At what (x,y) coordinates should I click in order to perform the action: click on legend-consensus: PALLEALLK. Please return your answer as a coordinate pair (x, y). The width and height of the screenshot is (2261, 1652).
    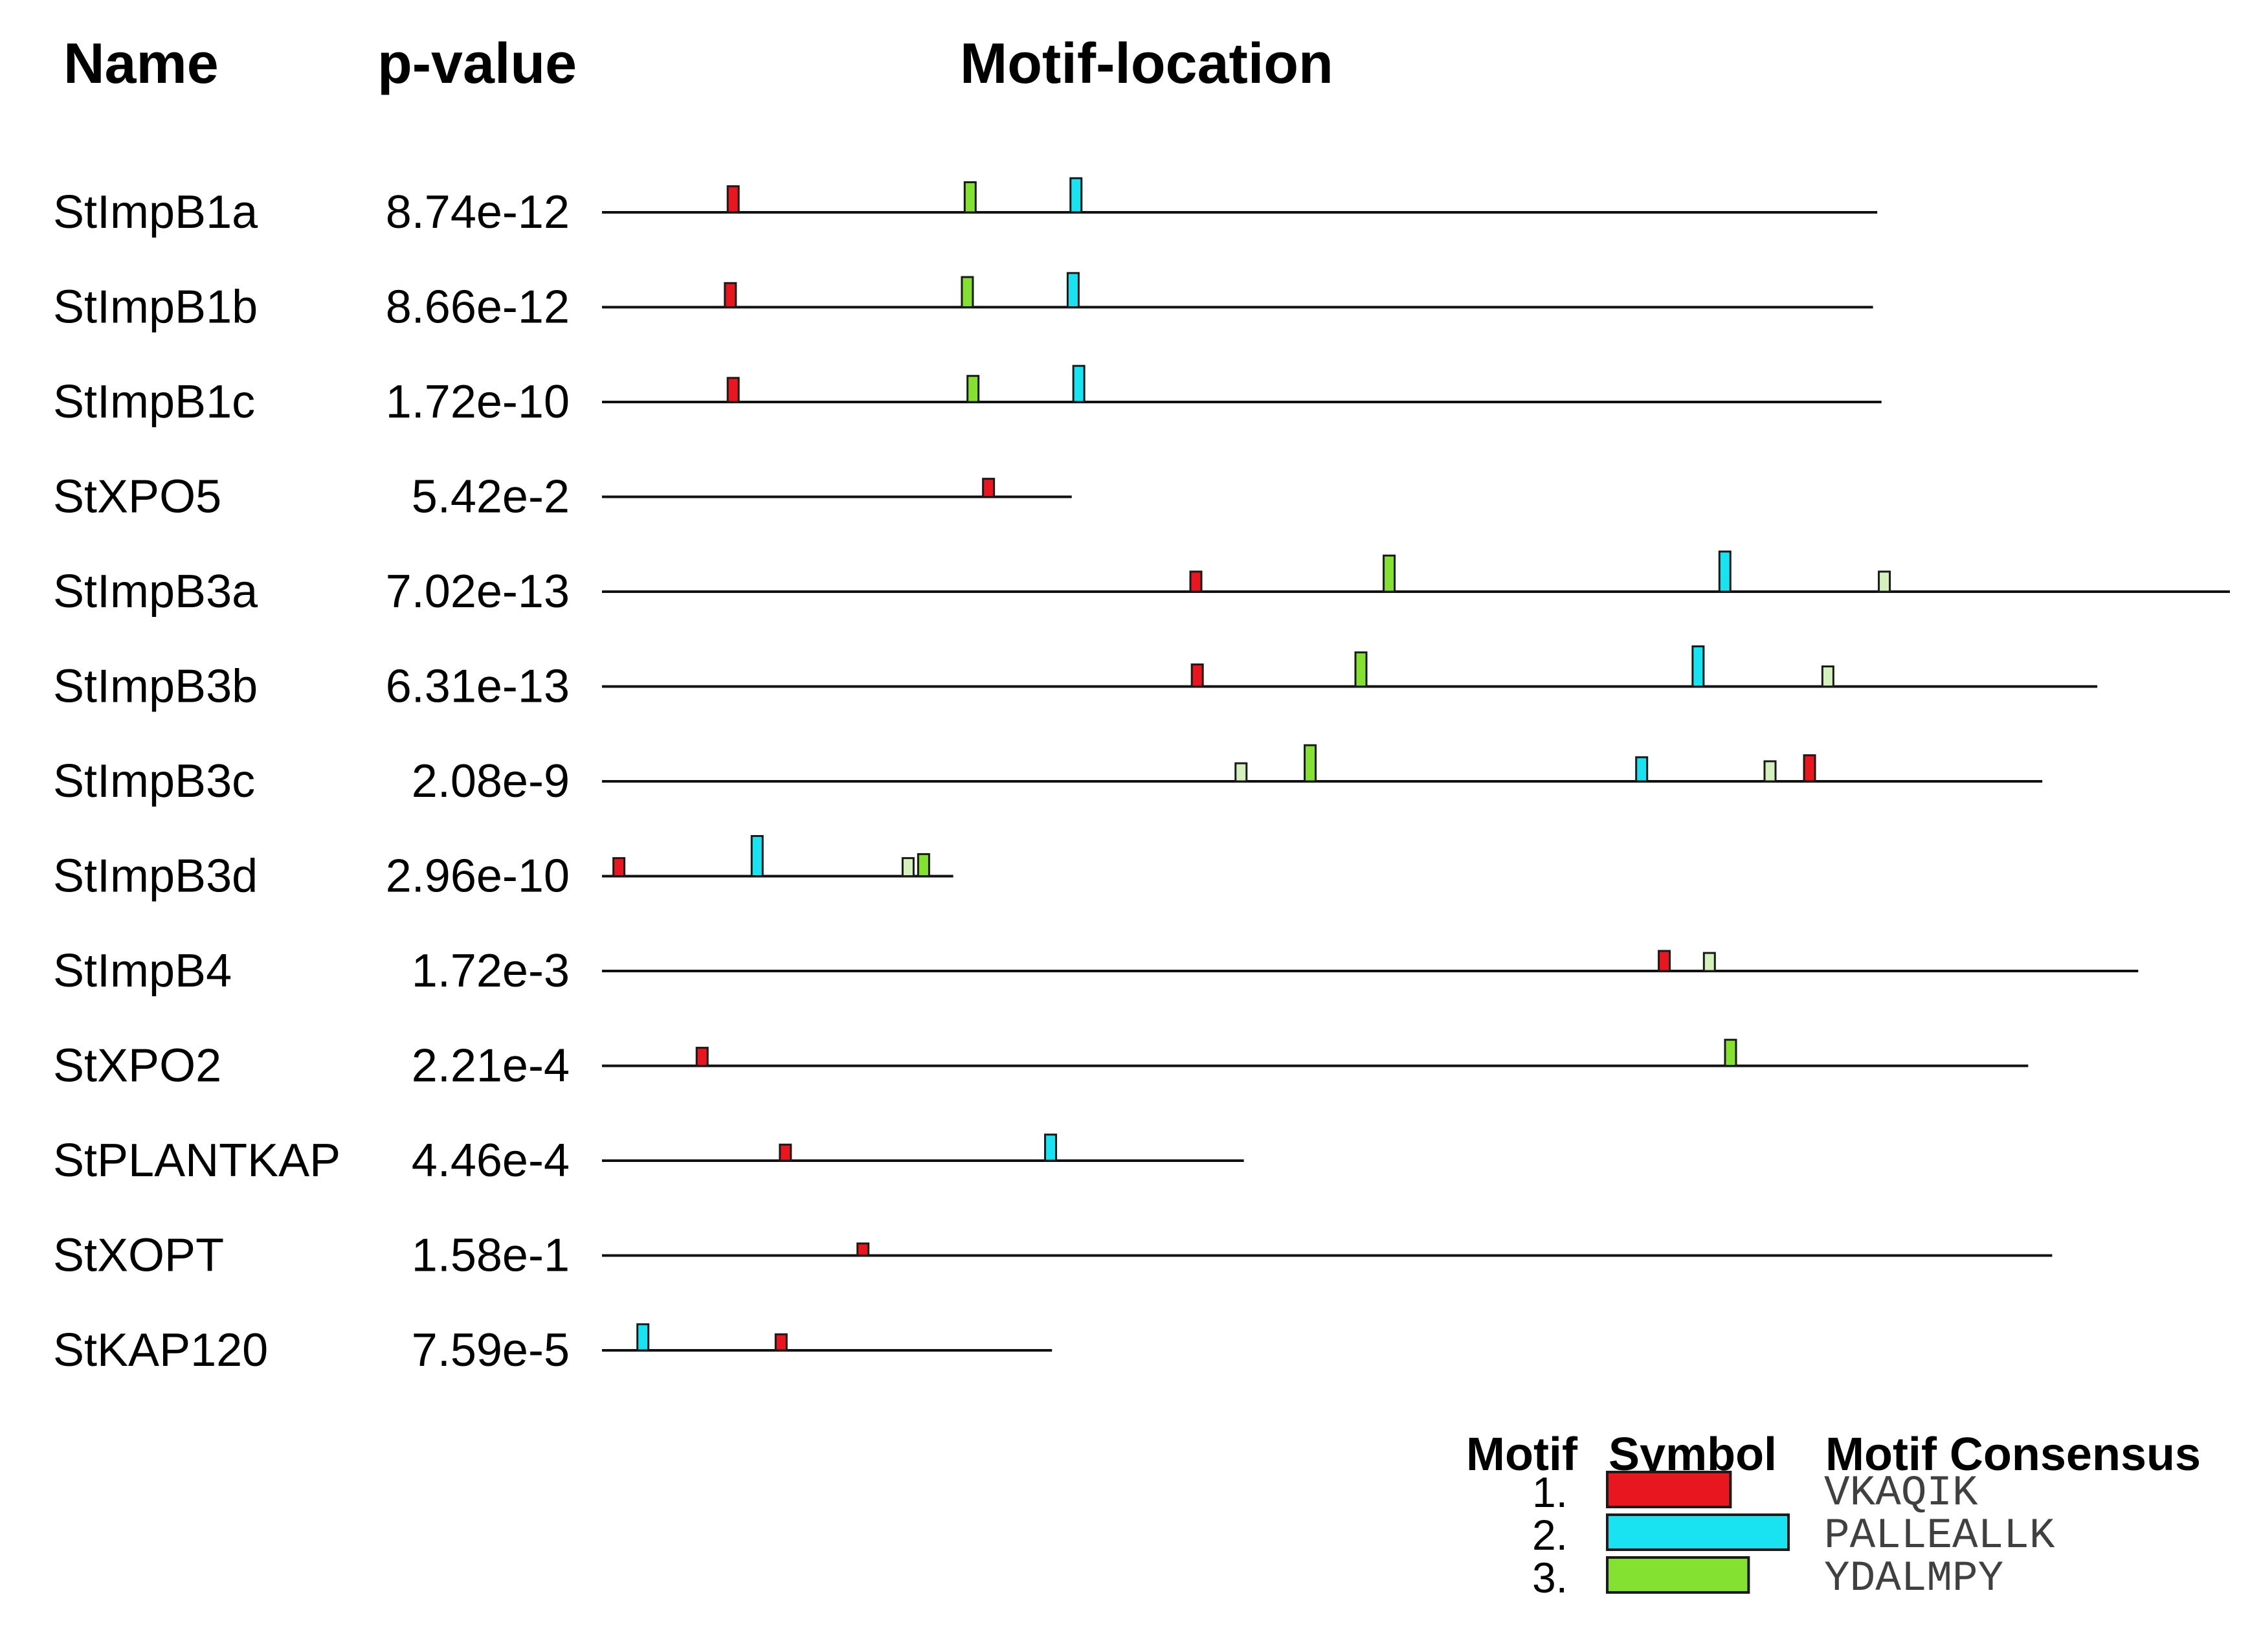
    Looking at the image, I should click on (1940, 1536).